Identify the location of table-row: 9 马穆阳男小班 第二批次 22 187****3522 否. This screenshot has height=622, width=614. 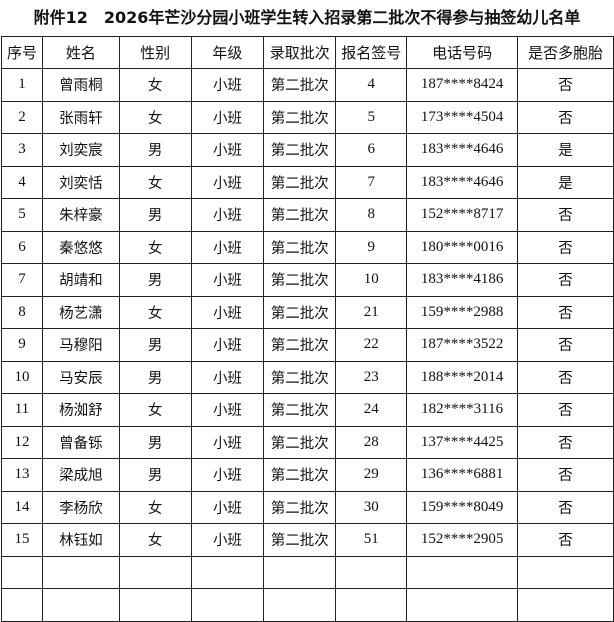
(307, 345).